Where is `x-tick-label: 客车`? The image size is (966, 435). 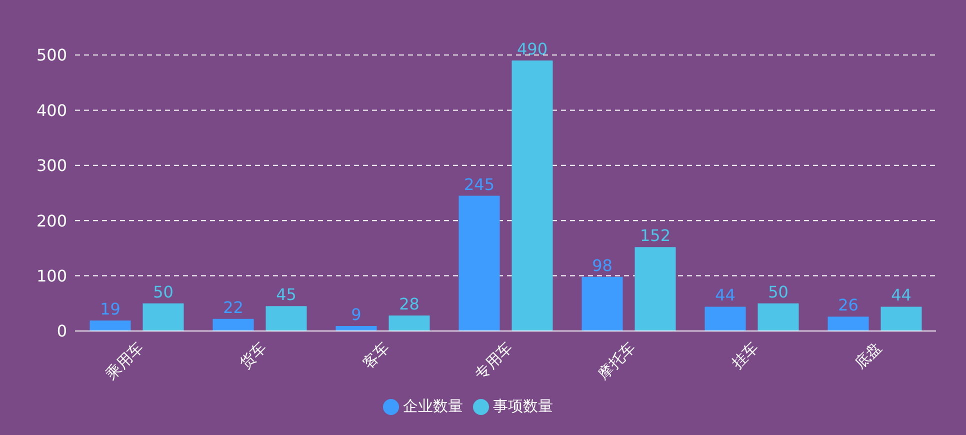
x-tick-label: 客车 is located at coordinates (375, 355).